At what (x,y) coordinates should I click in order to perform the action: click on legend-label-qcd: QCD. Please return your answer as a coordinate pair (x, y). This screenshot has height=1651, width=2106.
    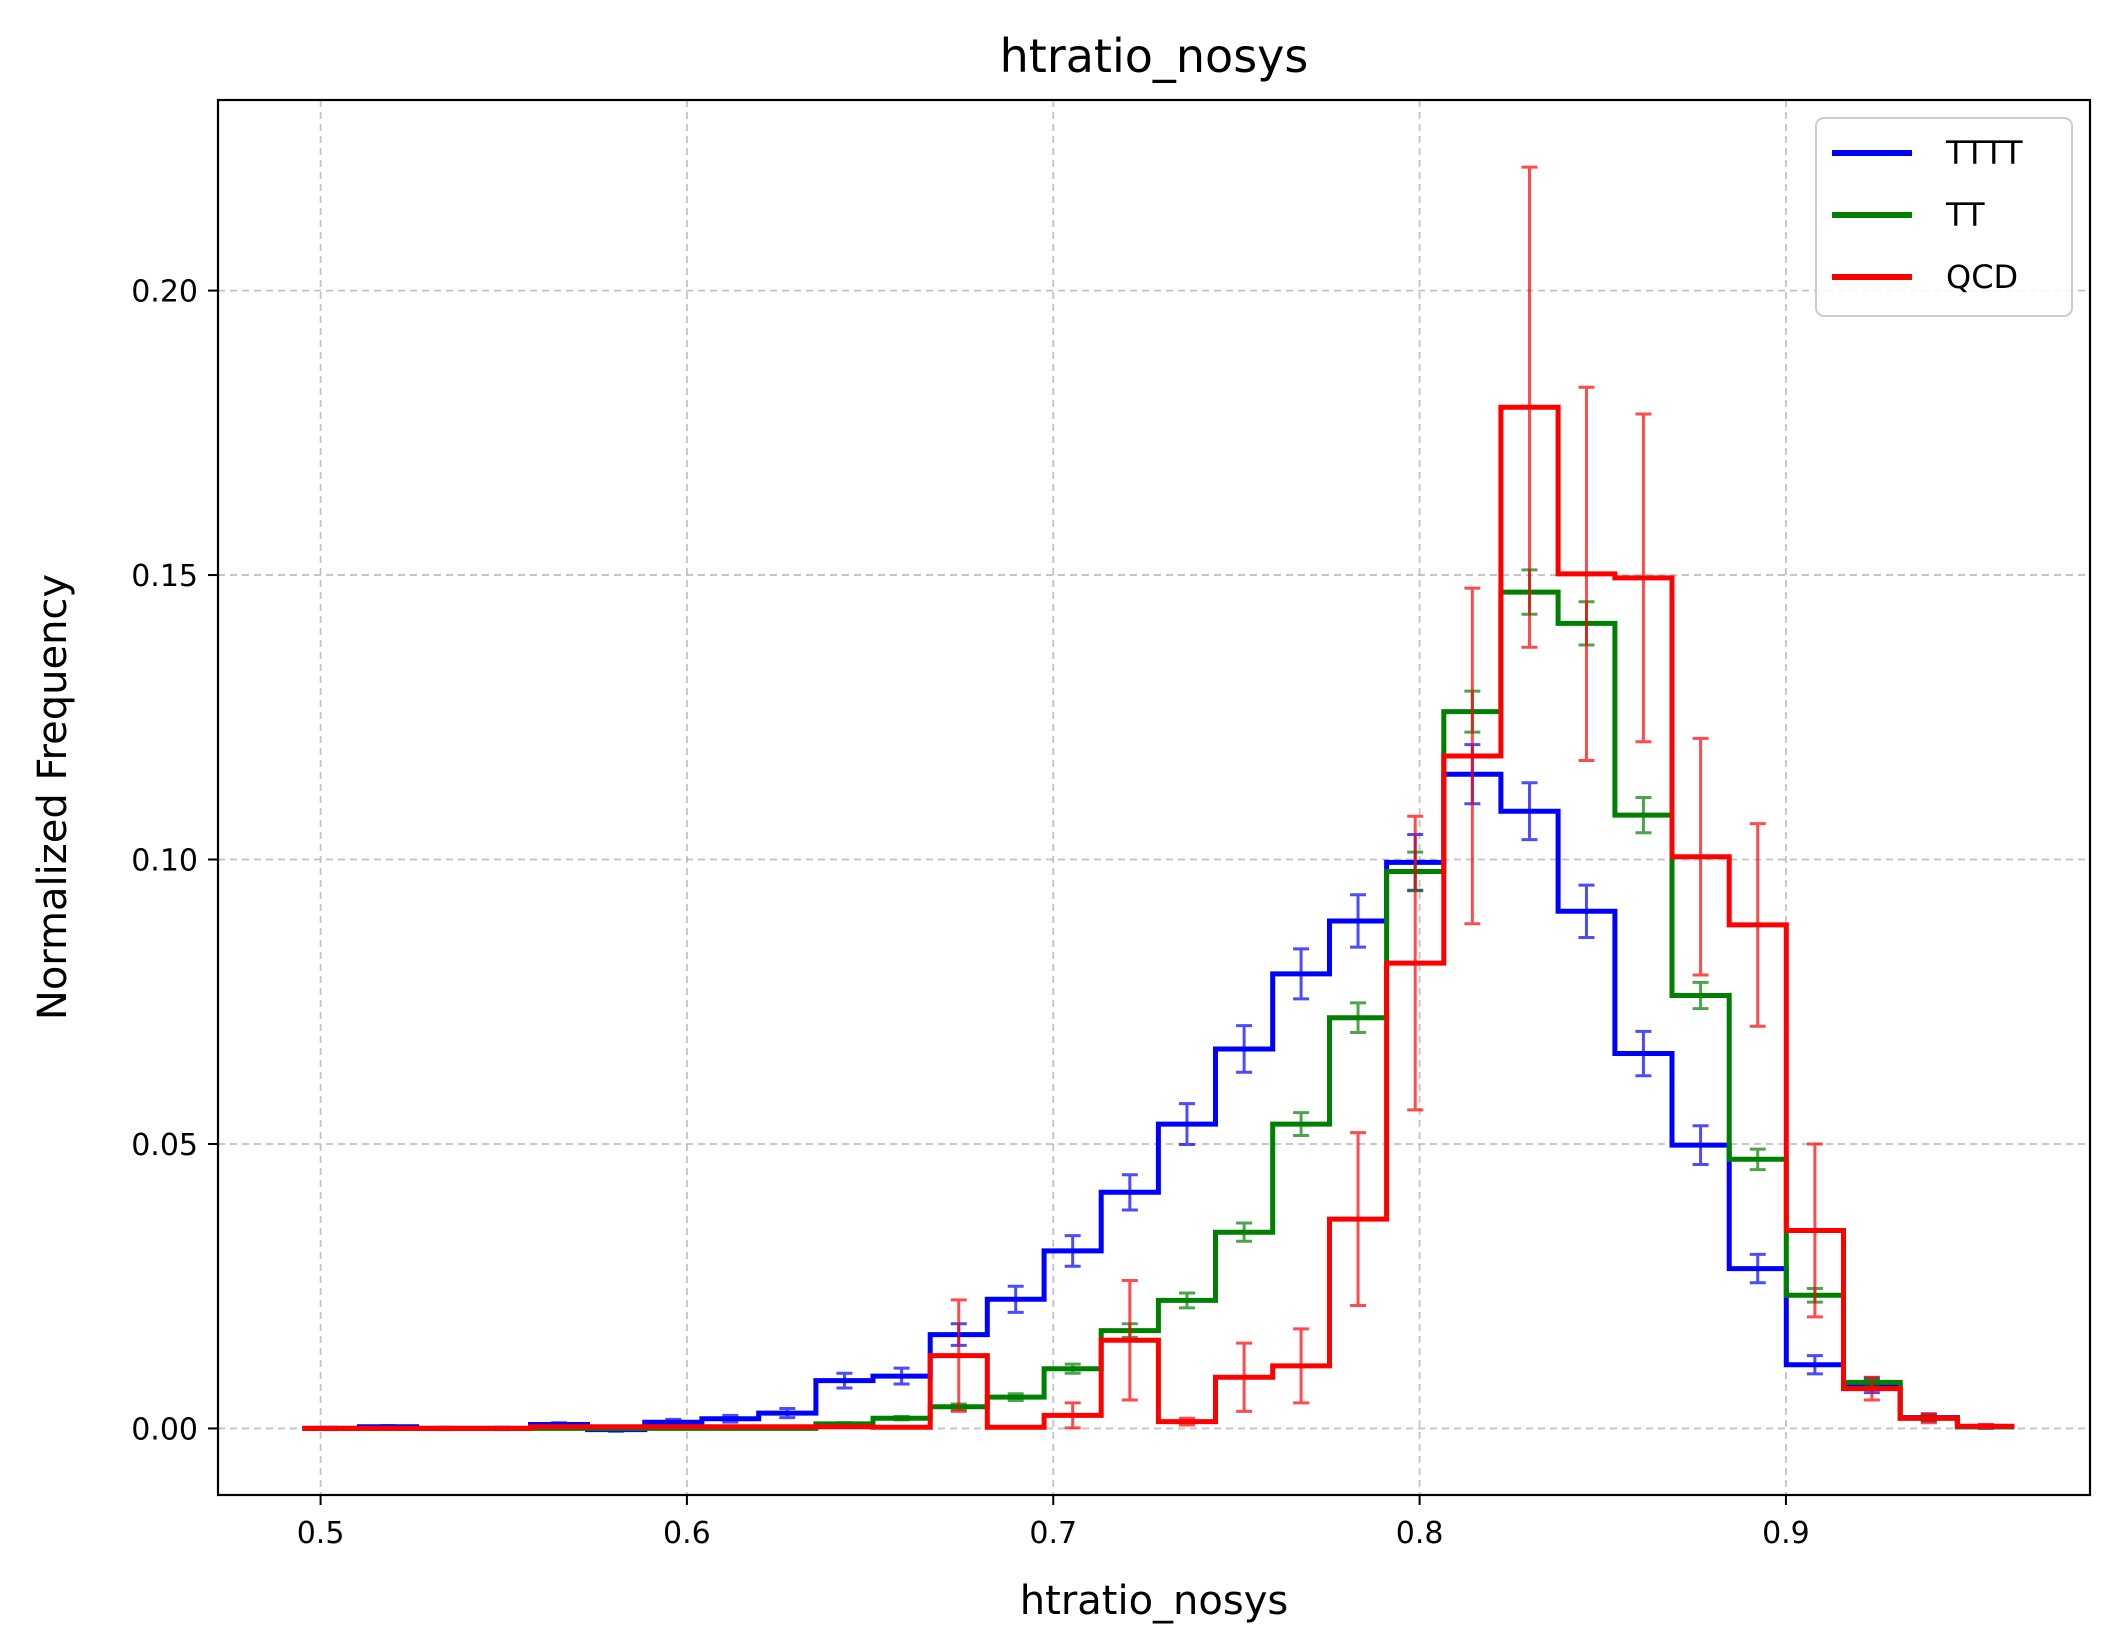
    Looking at the image, I should click on (1982, 277).